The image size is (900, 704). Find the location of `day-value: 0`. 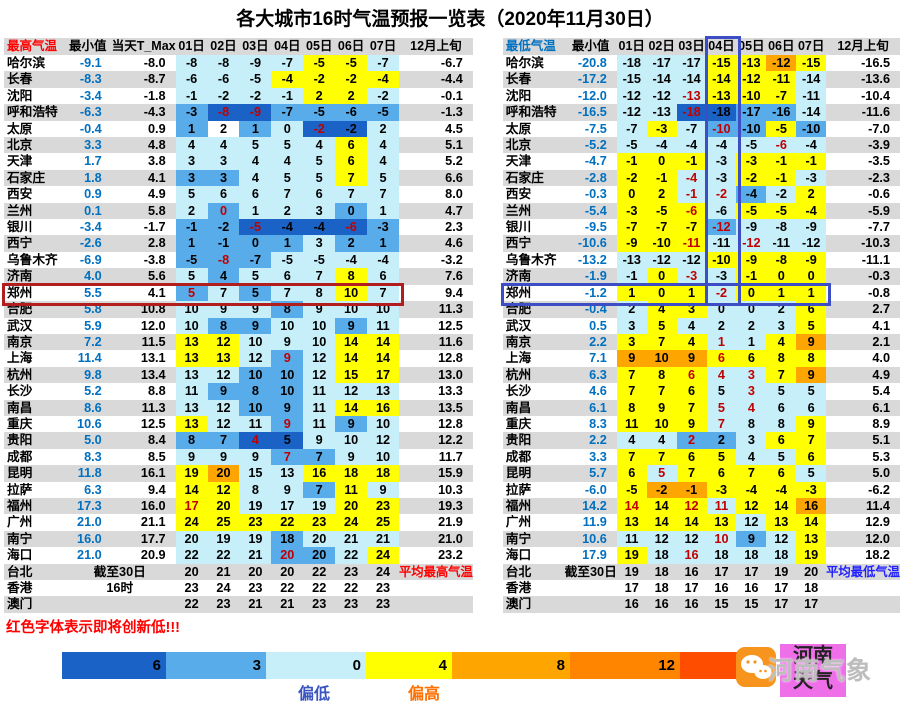

day-value: 0 is located at coordinates (661, 293).